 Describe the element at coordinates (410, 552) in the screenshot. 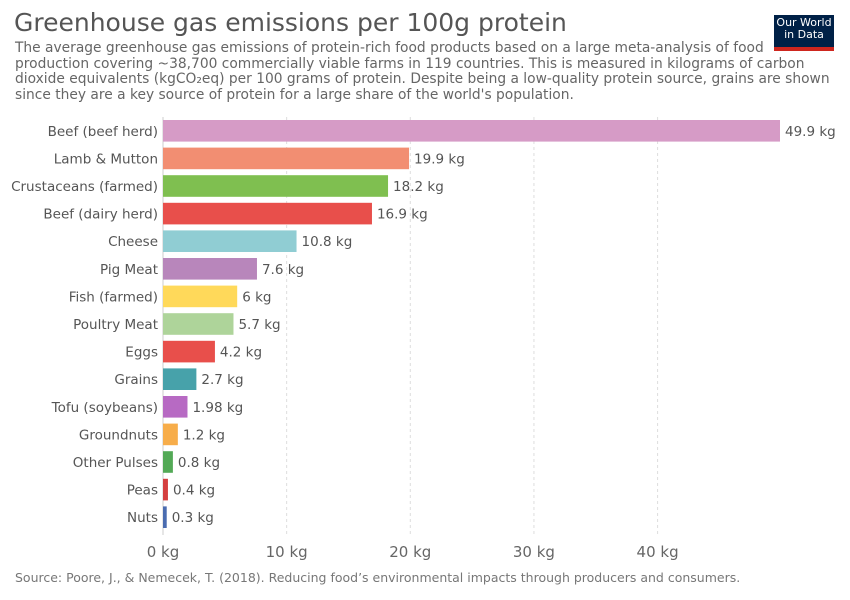

I see `x-tick-label: 20 kg` at that location.